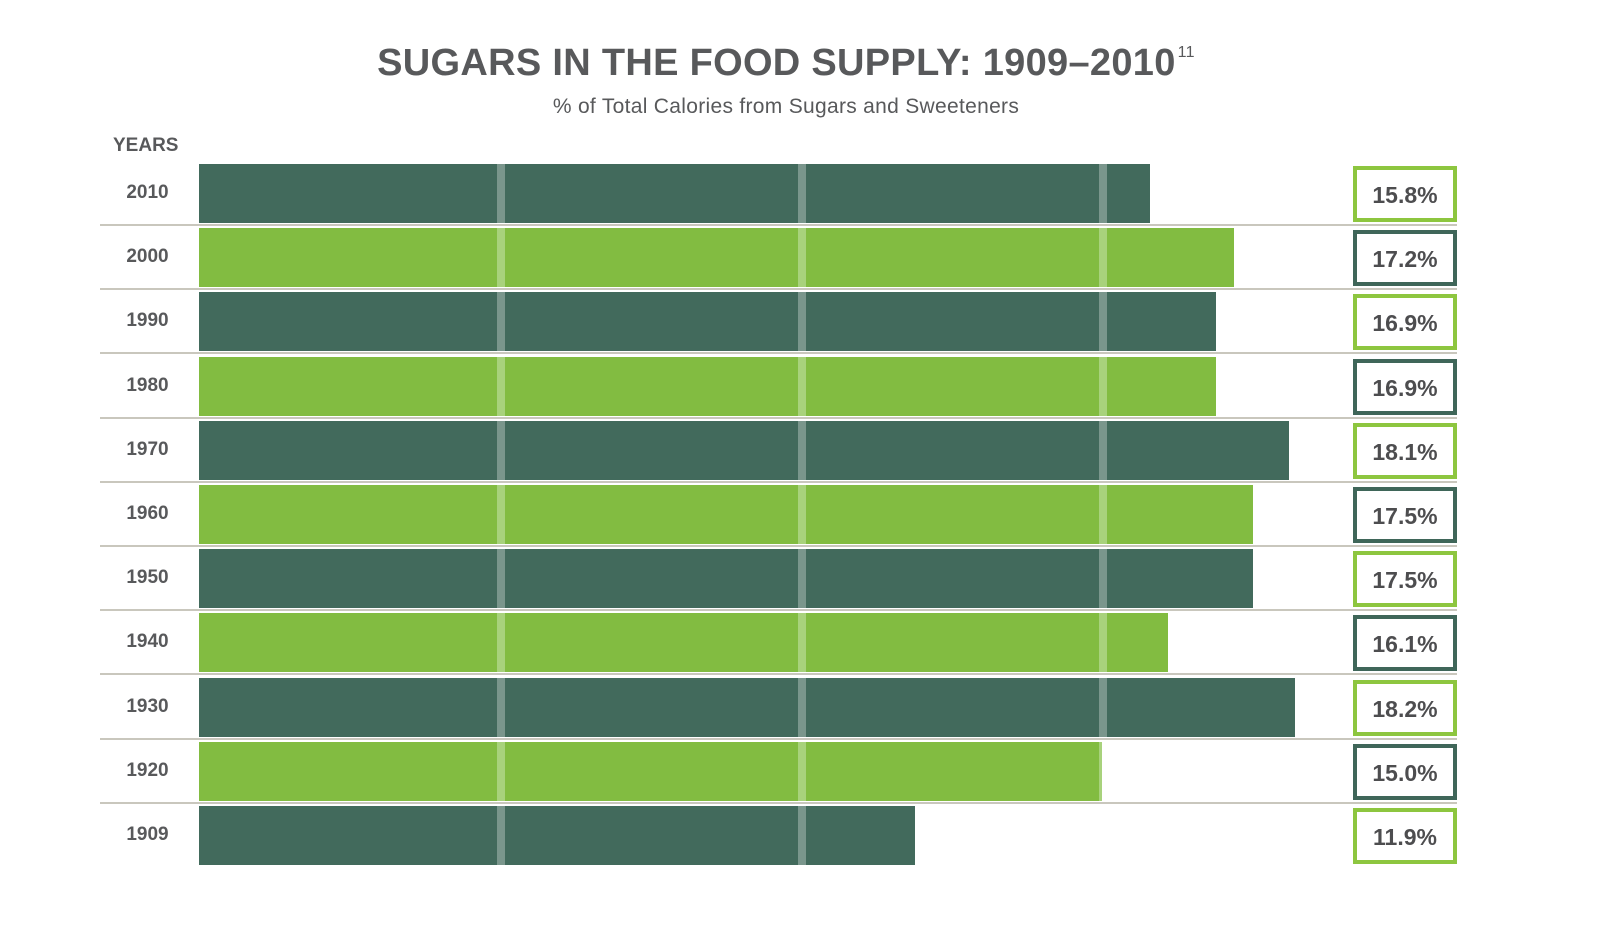 This screenshot has height=949, width=1600. I want to click on value-label: 16.1%, so click(1405, 643).